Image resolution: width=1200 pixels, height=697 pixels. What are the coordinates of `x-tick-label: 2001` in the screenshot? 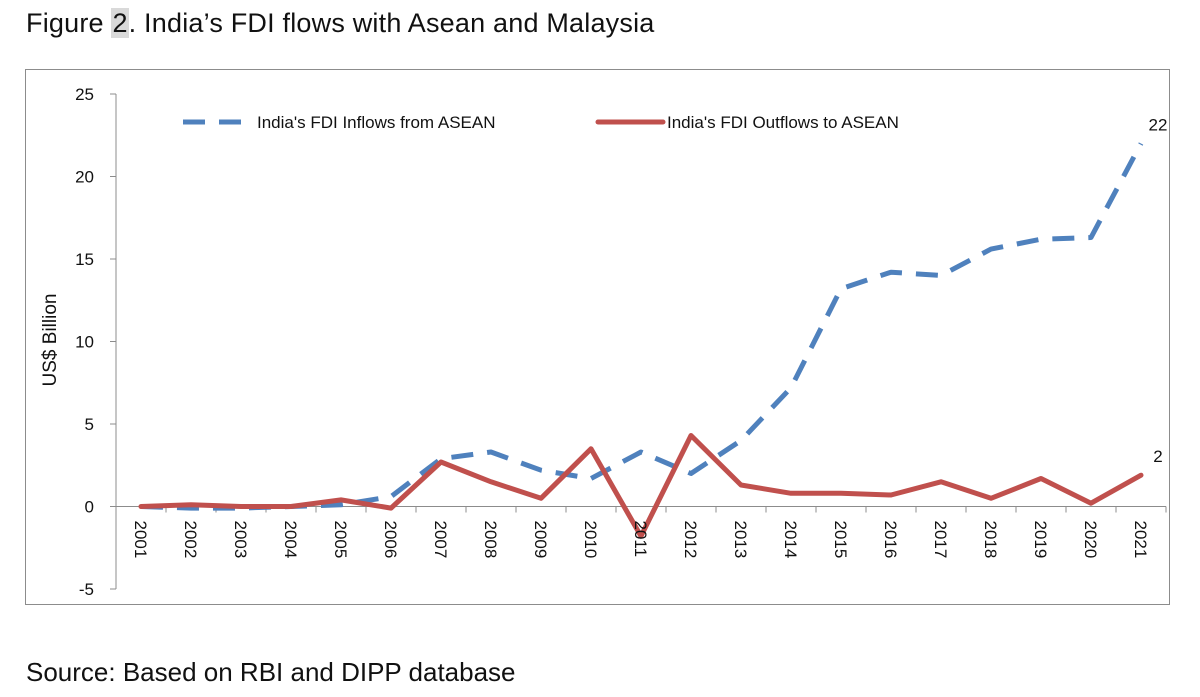 It's located at (140, 540).